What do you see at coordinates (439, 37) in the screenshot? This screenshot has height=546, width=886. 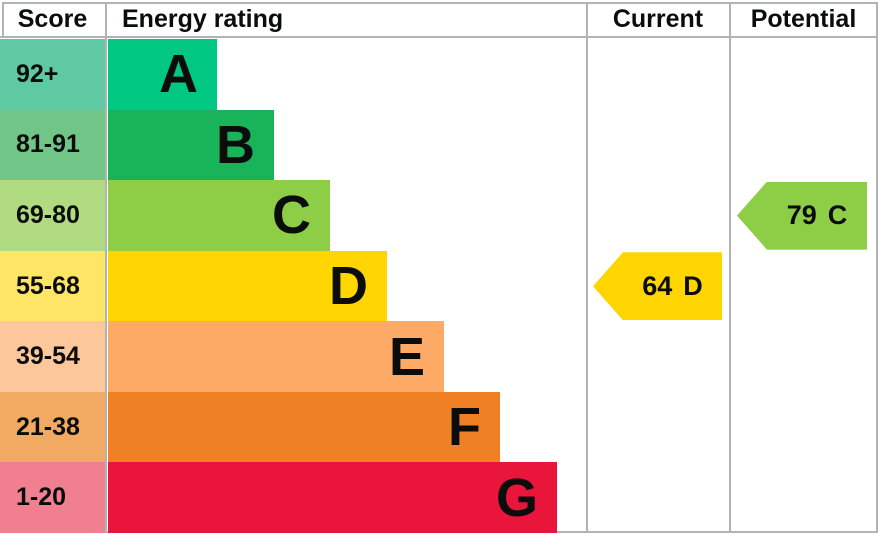 I see `header-divider-line` at bounding box center [439, 37].